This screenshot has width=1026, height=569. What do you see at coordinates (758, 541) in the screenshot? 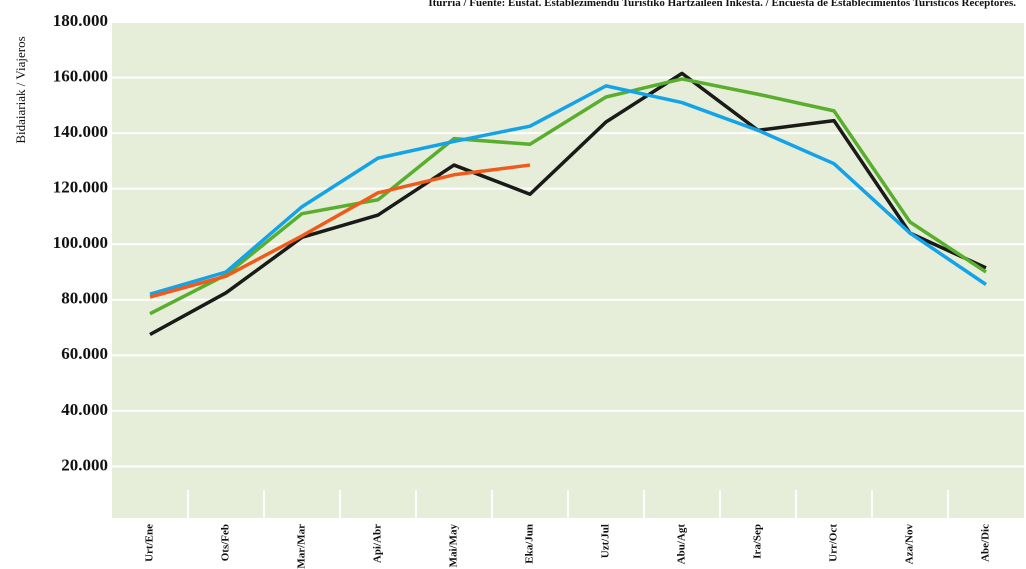
I see `x-tick-label: Ira/Sep` at bounding box center [758, 541].